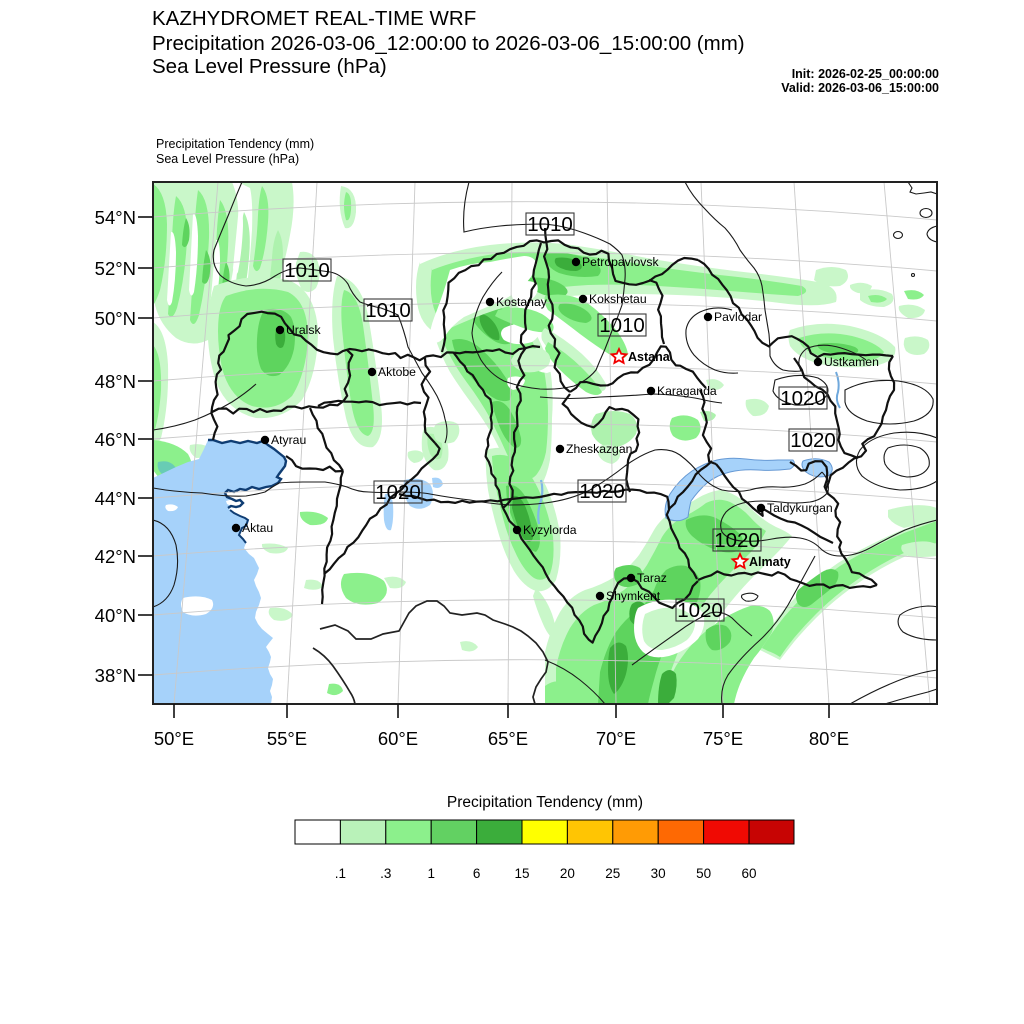 The image size is (1024, 1024). I want to click on svg-text: 60°E, so click(398, 738).